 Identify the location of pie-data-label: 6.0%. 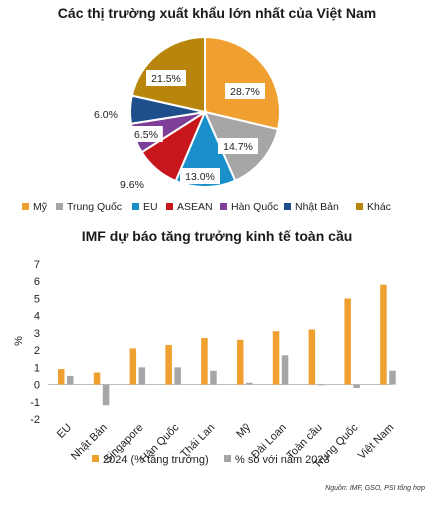
(106, 115).